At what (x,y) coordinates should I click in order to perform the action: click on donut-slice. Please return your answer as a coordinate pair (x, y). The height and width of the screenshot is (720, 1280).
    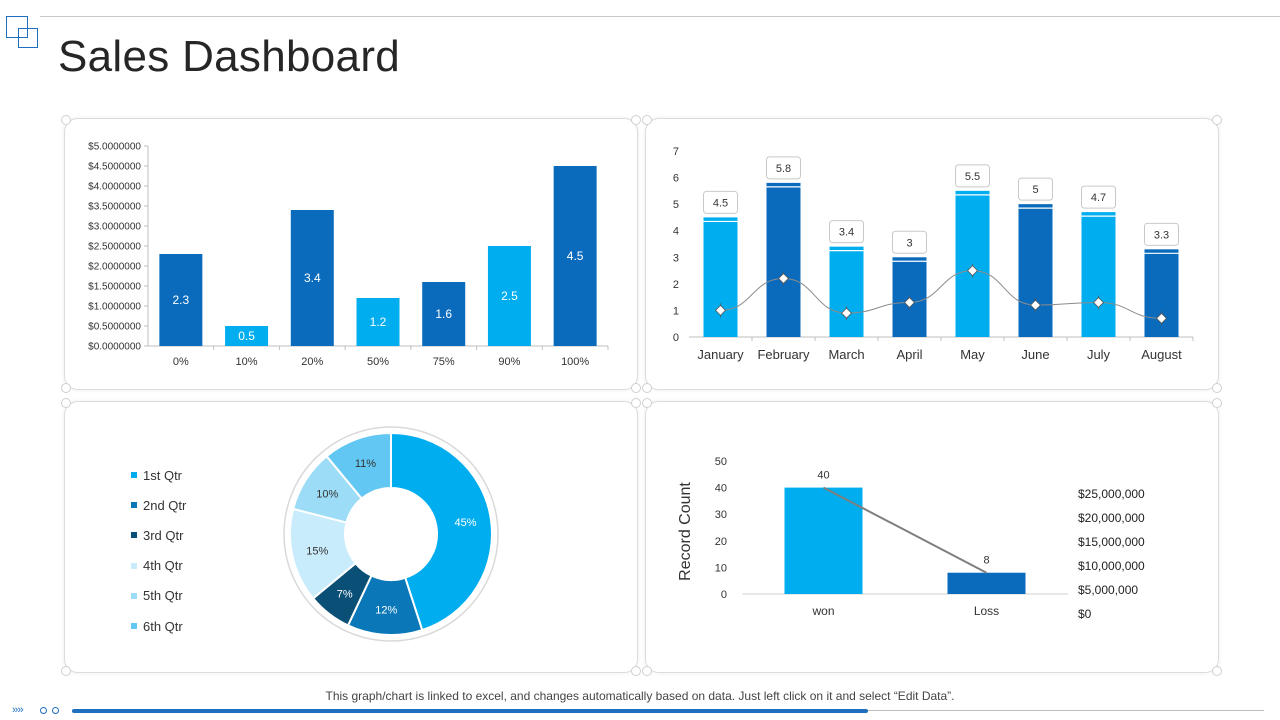
    Looking at the image, I should click on (358, 465).